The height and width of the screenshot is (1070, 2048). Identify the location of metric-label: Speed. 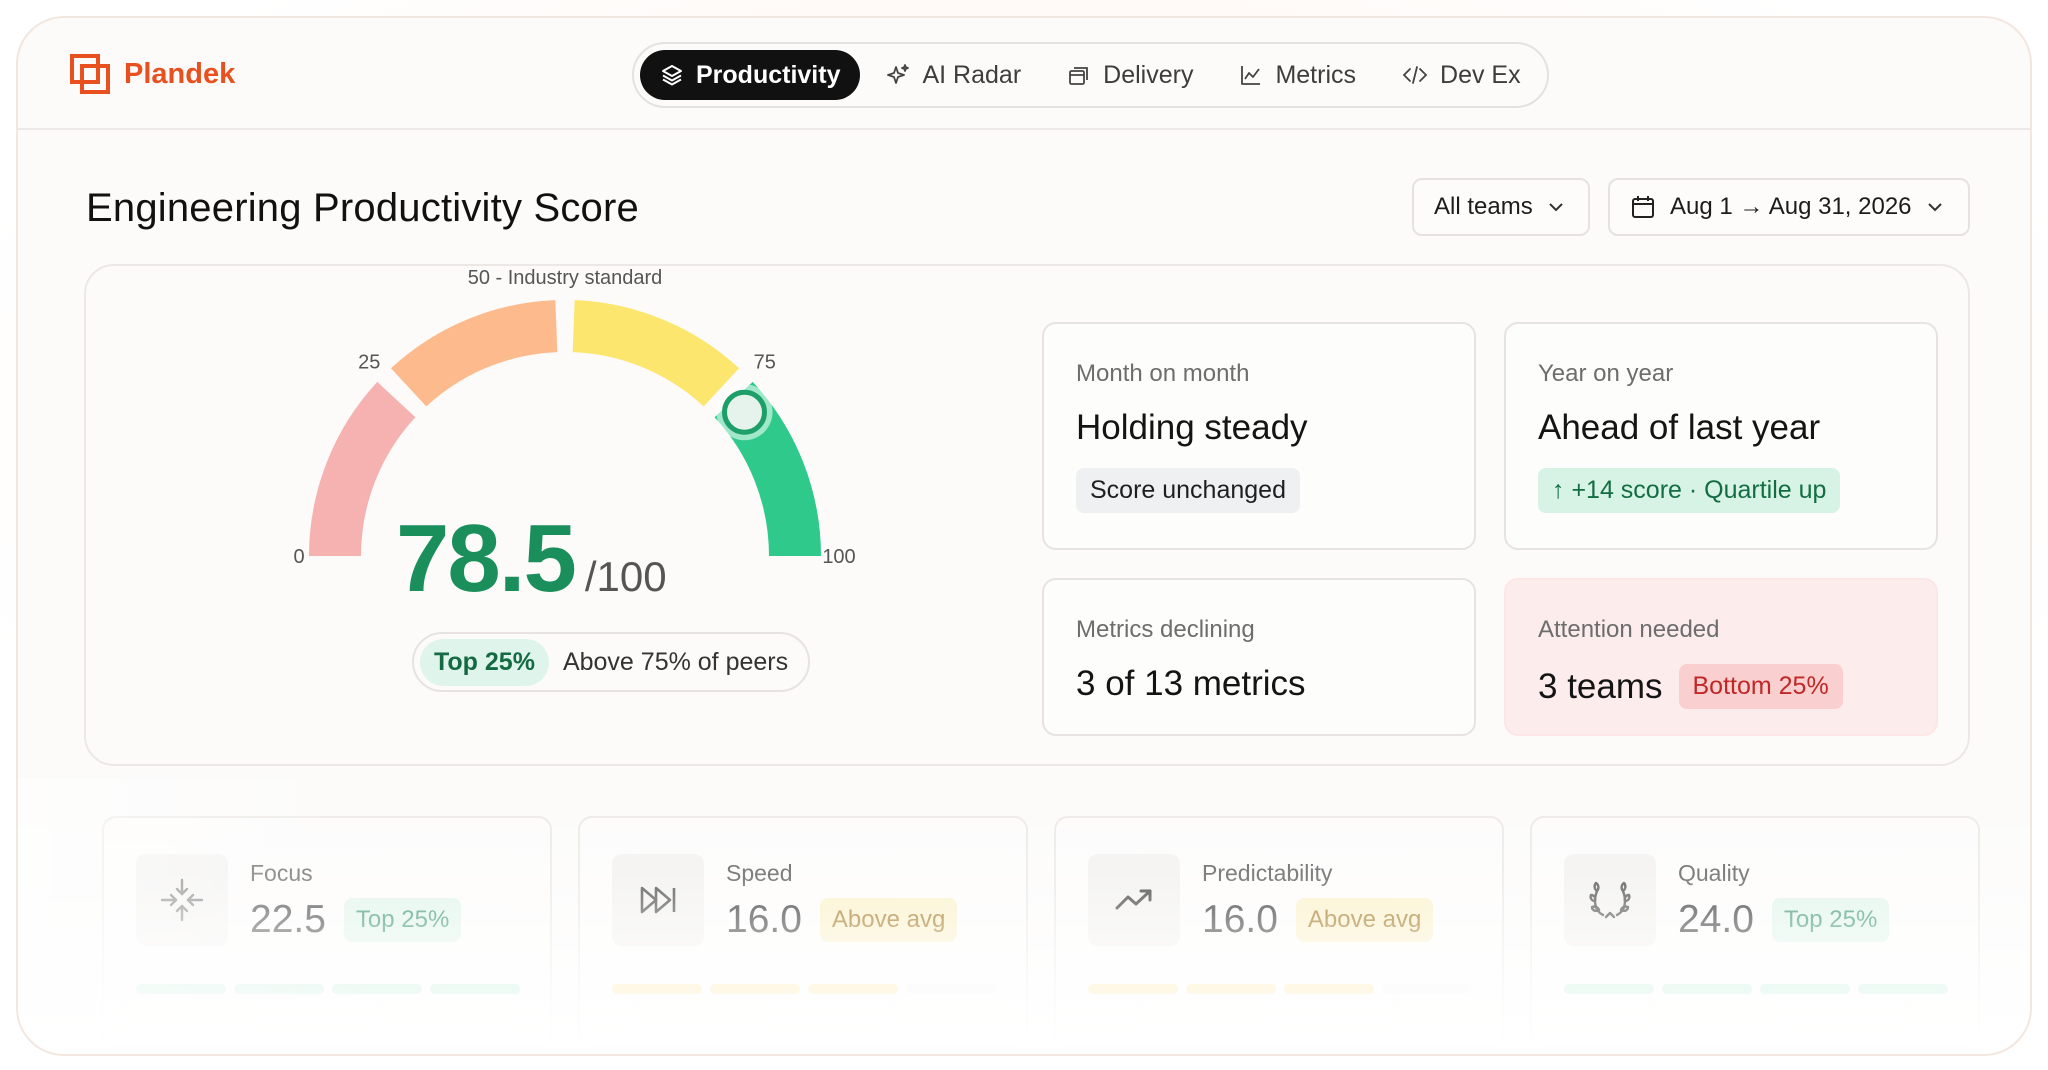
(759, 873).